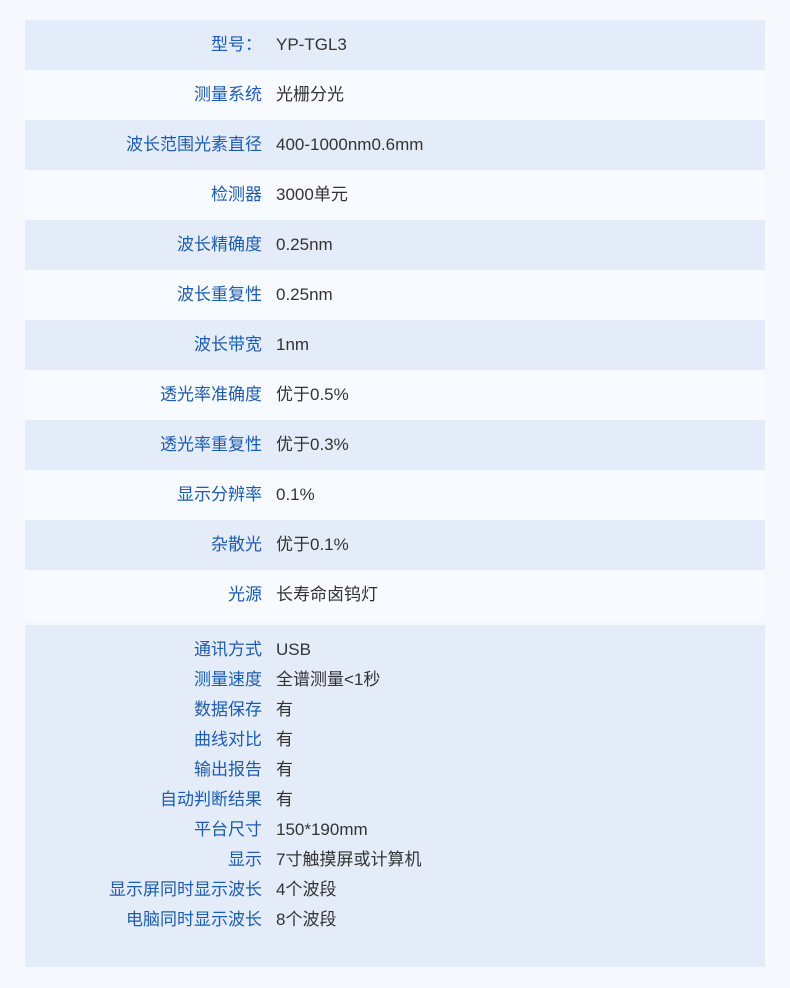 Image resolution: width=790 pixels, height=988 pixels. What do you see at coordinates (395, 710) in the screenshot?
I see `table-row: 数据保存有` at bounding box center [395, 710].